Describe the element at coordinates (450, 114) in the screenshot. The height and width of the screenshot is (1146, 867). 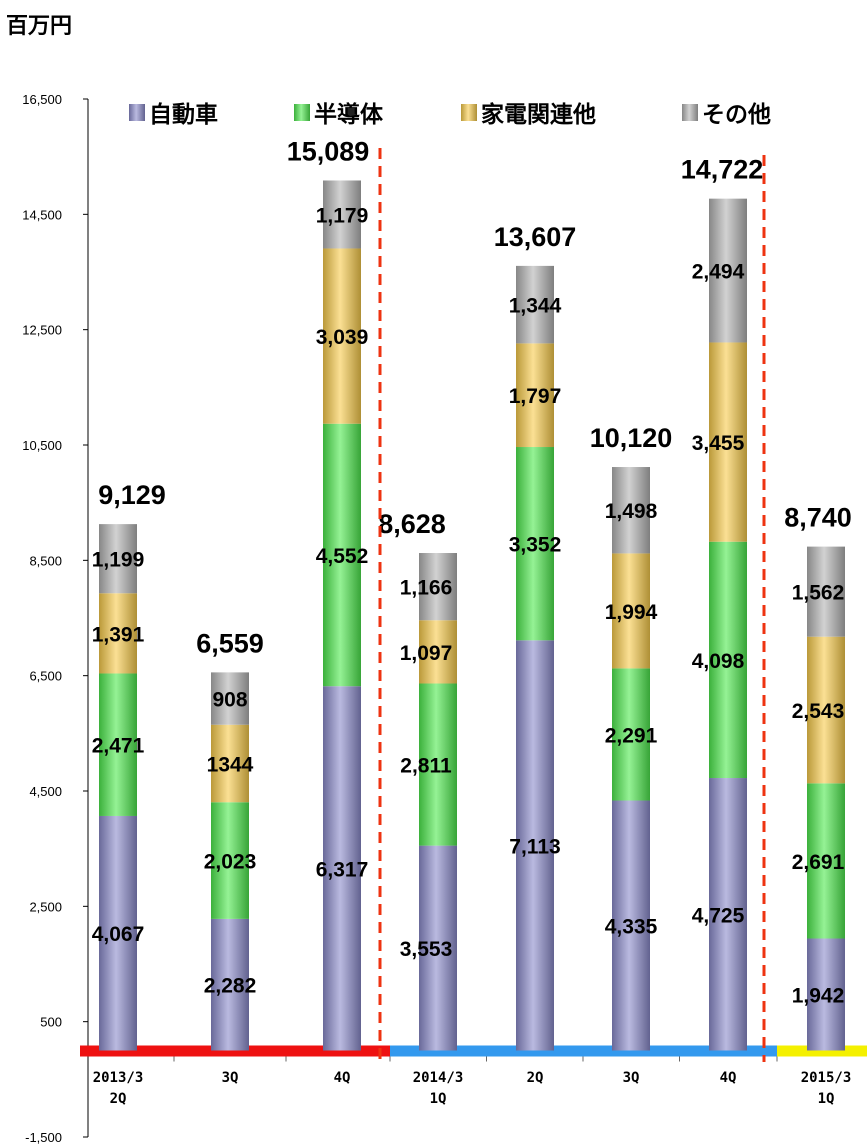
I see `legend: 自動車 半導体 家電関連他 その他` at that location.